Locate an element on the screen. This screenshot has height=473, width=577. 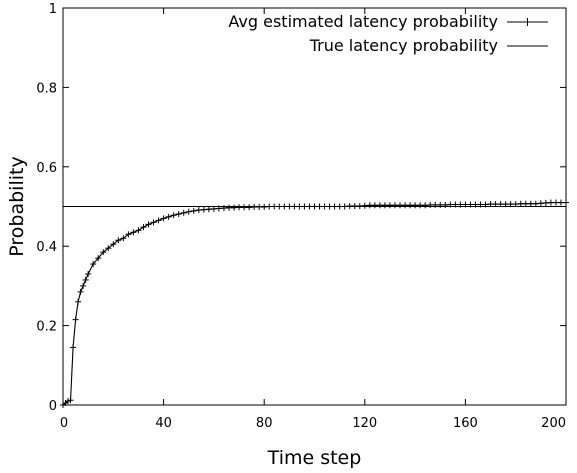
x-tick-label-200: 200 is located at coordinates (553, 423).